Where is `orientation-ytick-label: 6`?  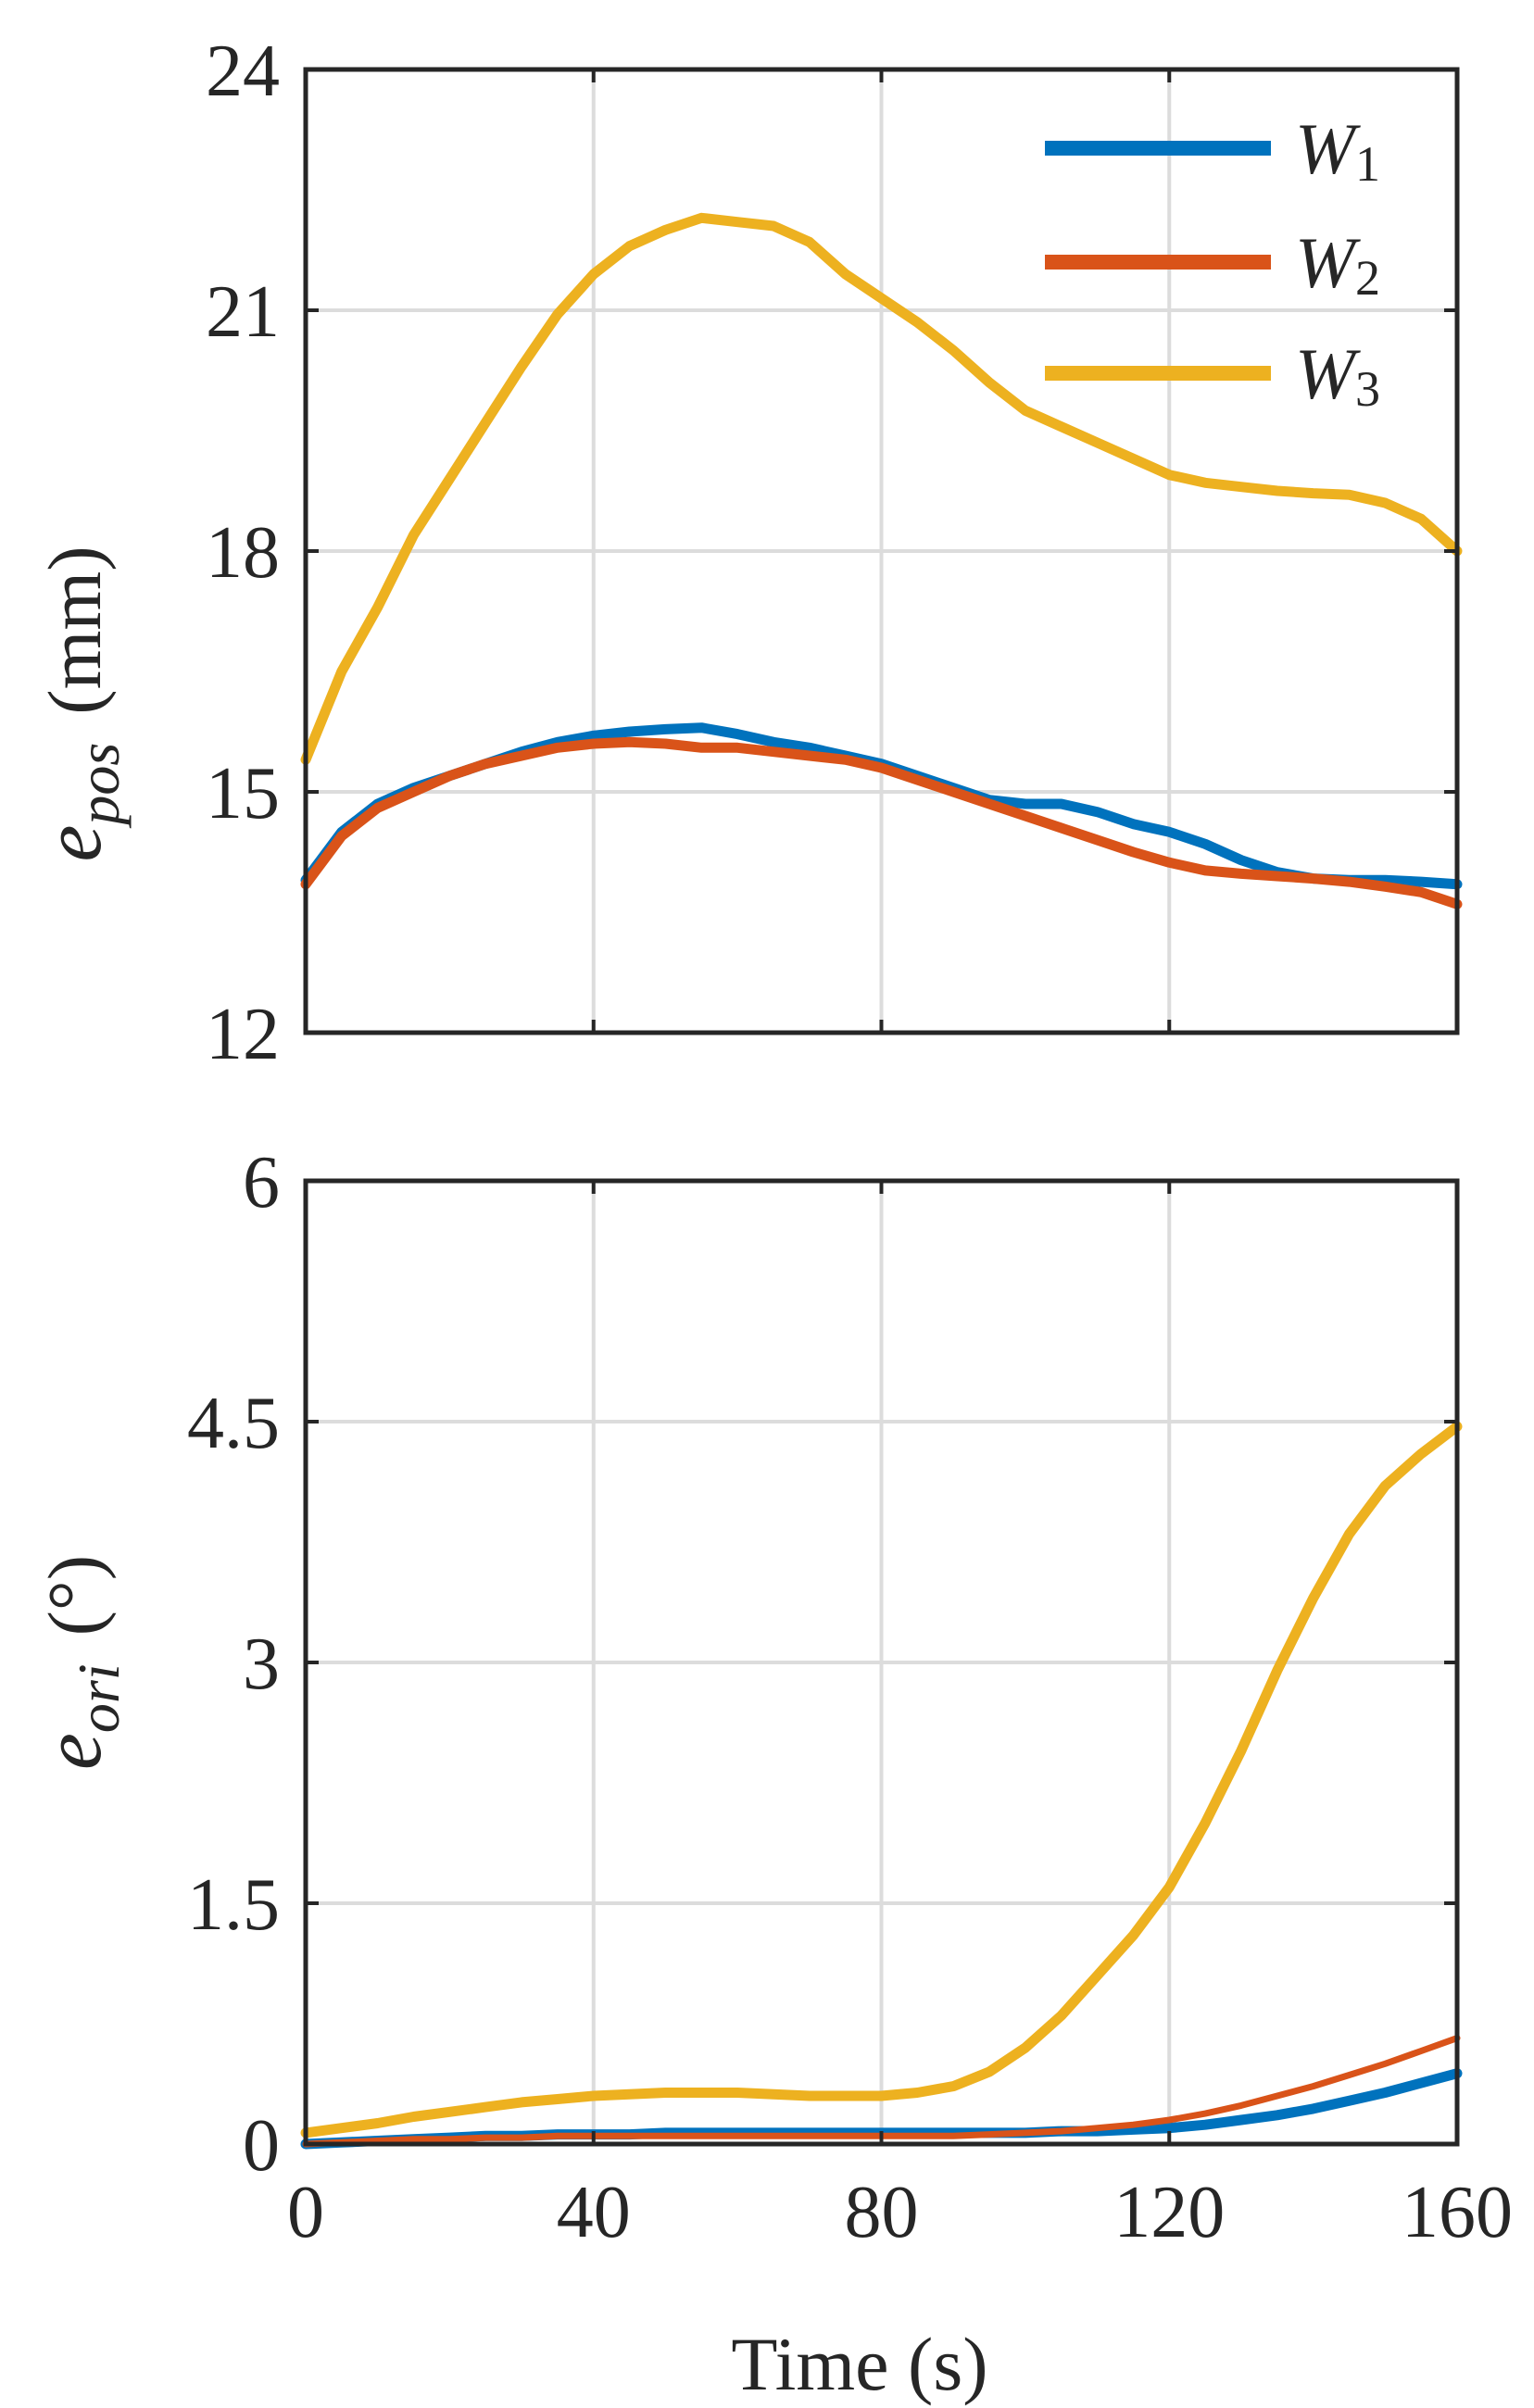
orientation-ytick-label: 6 is located at coordinates (261, 1182).